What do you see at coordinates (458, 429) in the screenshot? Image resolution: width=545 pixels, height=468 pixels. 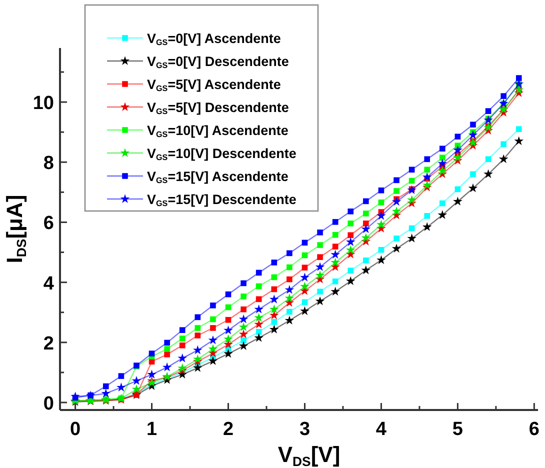 I see `x-tick-label: 5` at bounding box center [458, 429].